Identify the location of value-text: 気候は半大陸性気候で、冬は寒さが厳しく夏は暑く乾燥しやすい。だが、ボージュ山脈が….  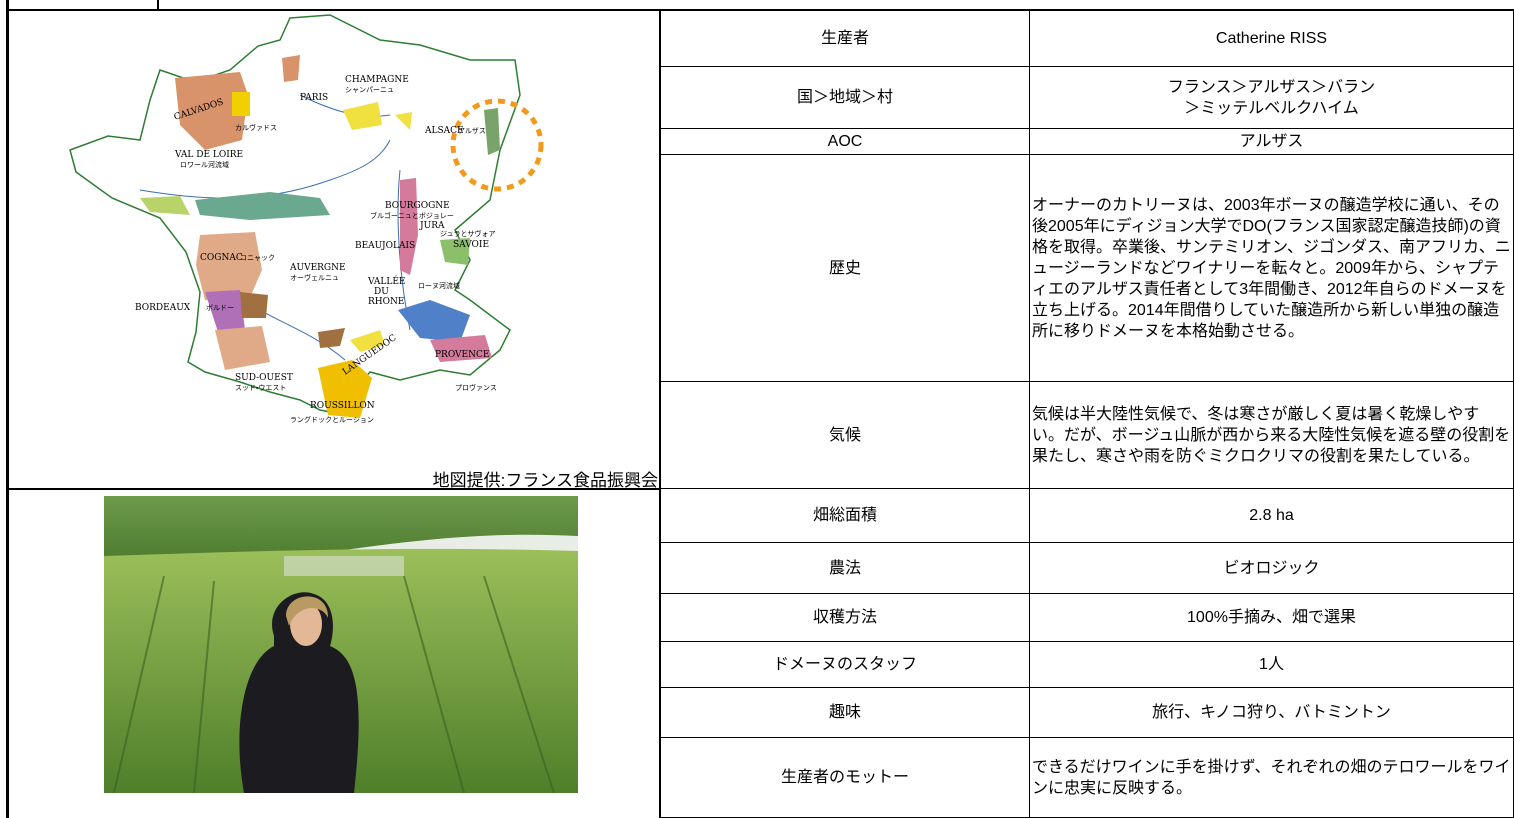
(1271, 435).